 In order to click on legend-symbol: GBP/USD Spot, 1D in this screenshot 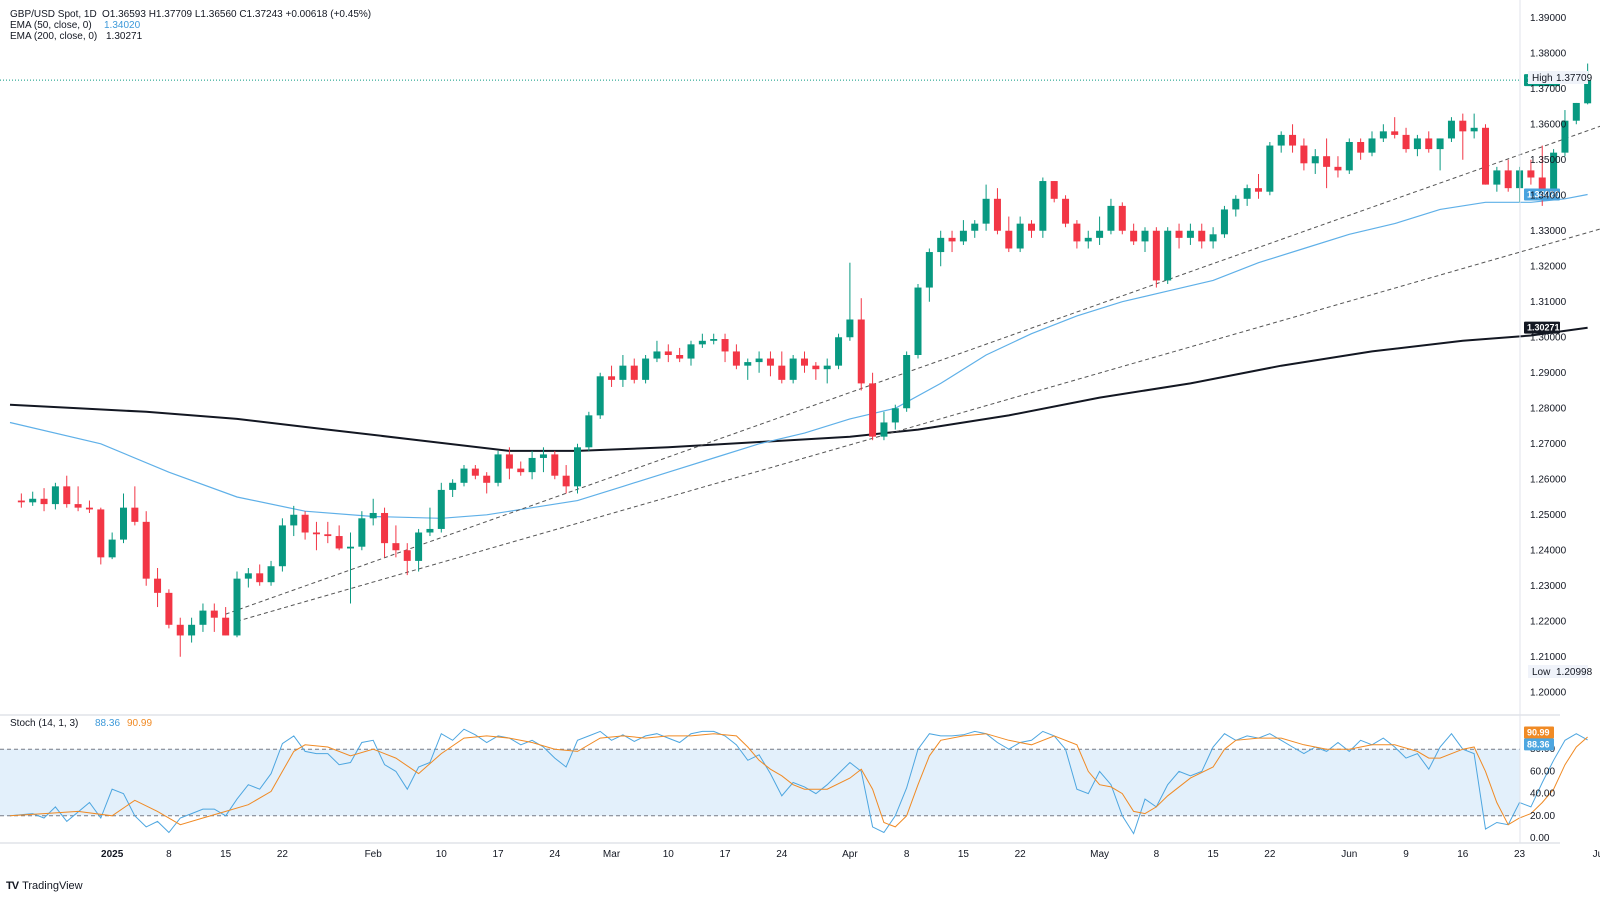, I will do `click(53, 14)`.